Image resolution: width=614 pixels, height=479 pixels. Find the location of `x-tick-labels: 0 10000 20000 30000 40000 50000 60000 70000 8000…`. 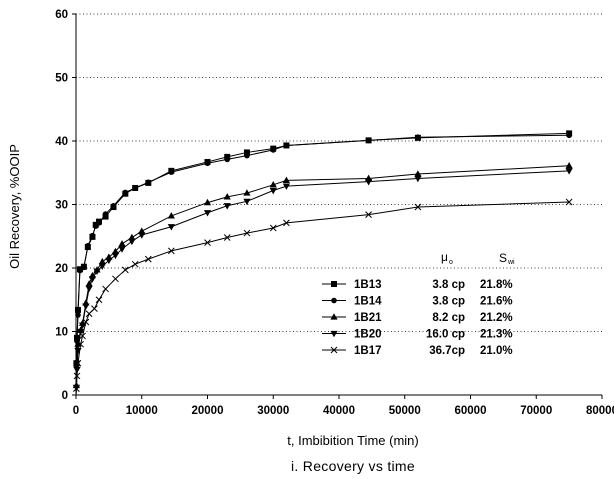

x-tick-labels: 0 10000 20000 30000 40000 50000 60000 70000 8000… is located at coordinates (343, 406).